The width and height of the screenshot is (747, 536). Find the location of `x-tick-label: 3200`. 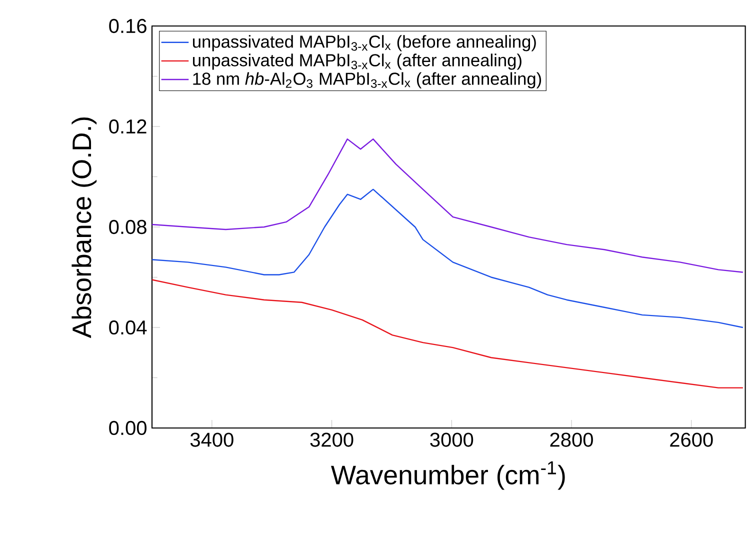

x-tick-label: 3200 is located at coordinates (332, 439).